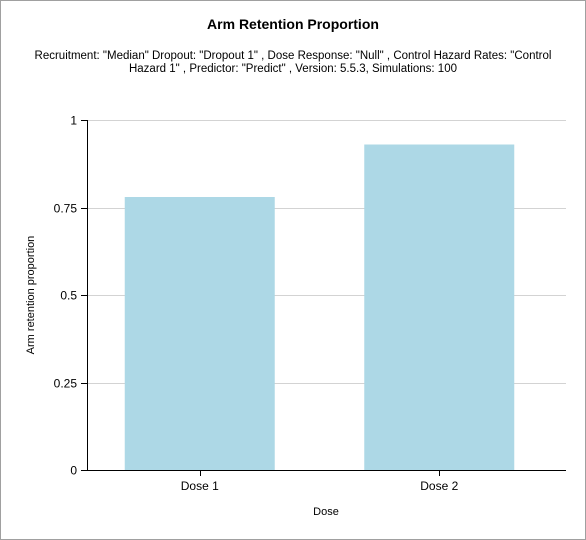 This screenshot has height=540, width=586. Describe the element at coordinates (73, 121) in the screenshot. I see `y-tick-label: 1` at that location.